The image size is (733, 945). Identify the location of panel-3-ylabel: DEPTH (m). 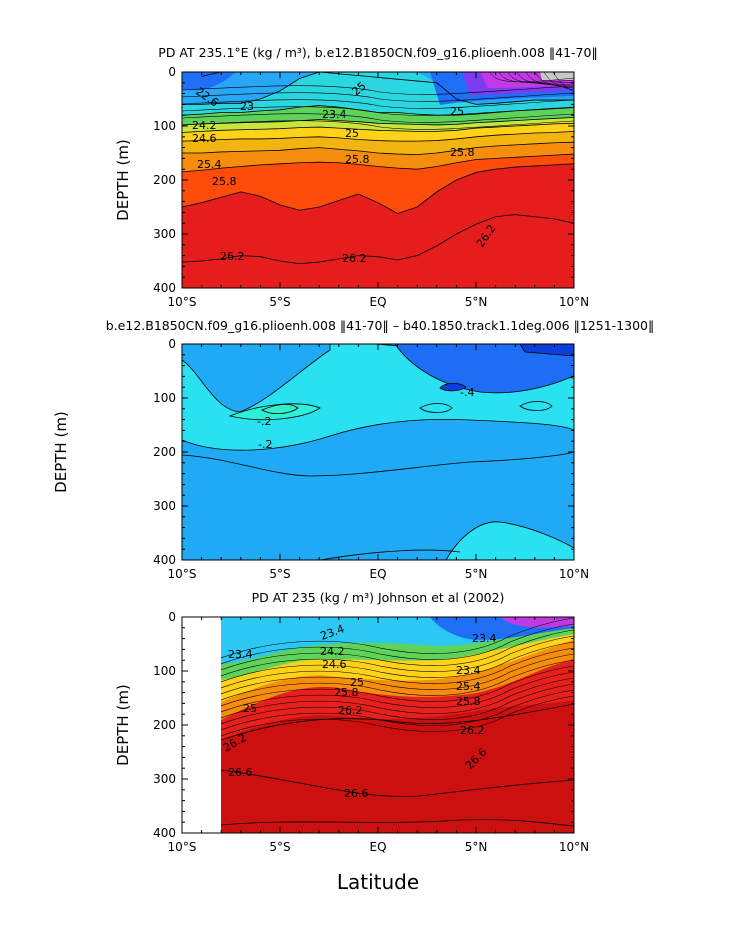
(123, 725).